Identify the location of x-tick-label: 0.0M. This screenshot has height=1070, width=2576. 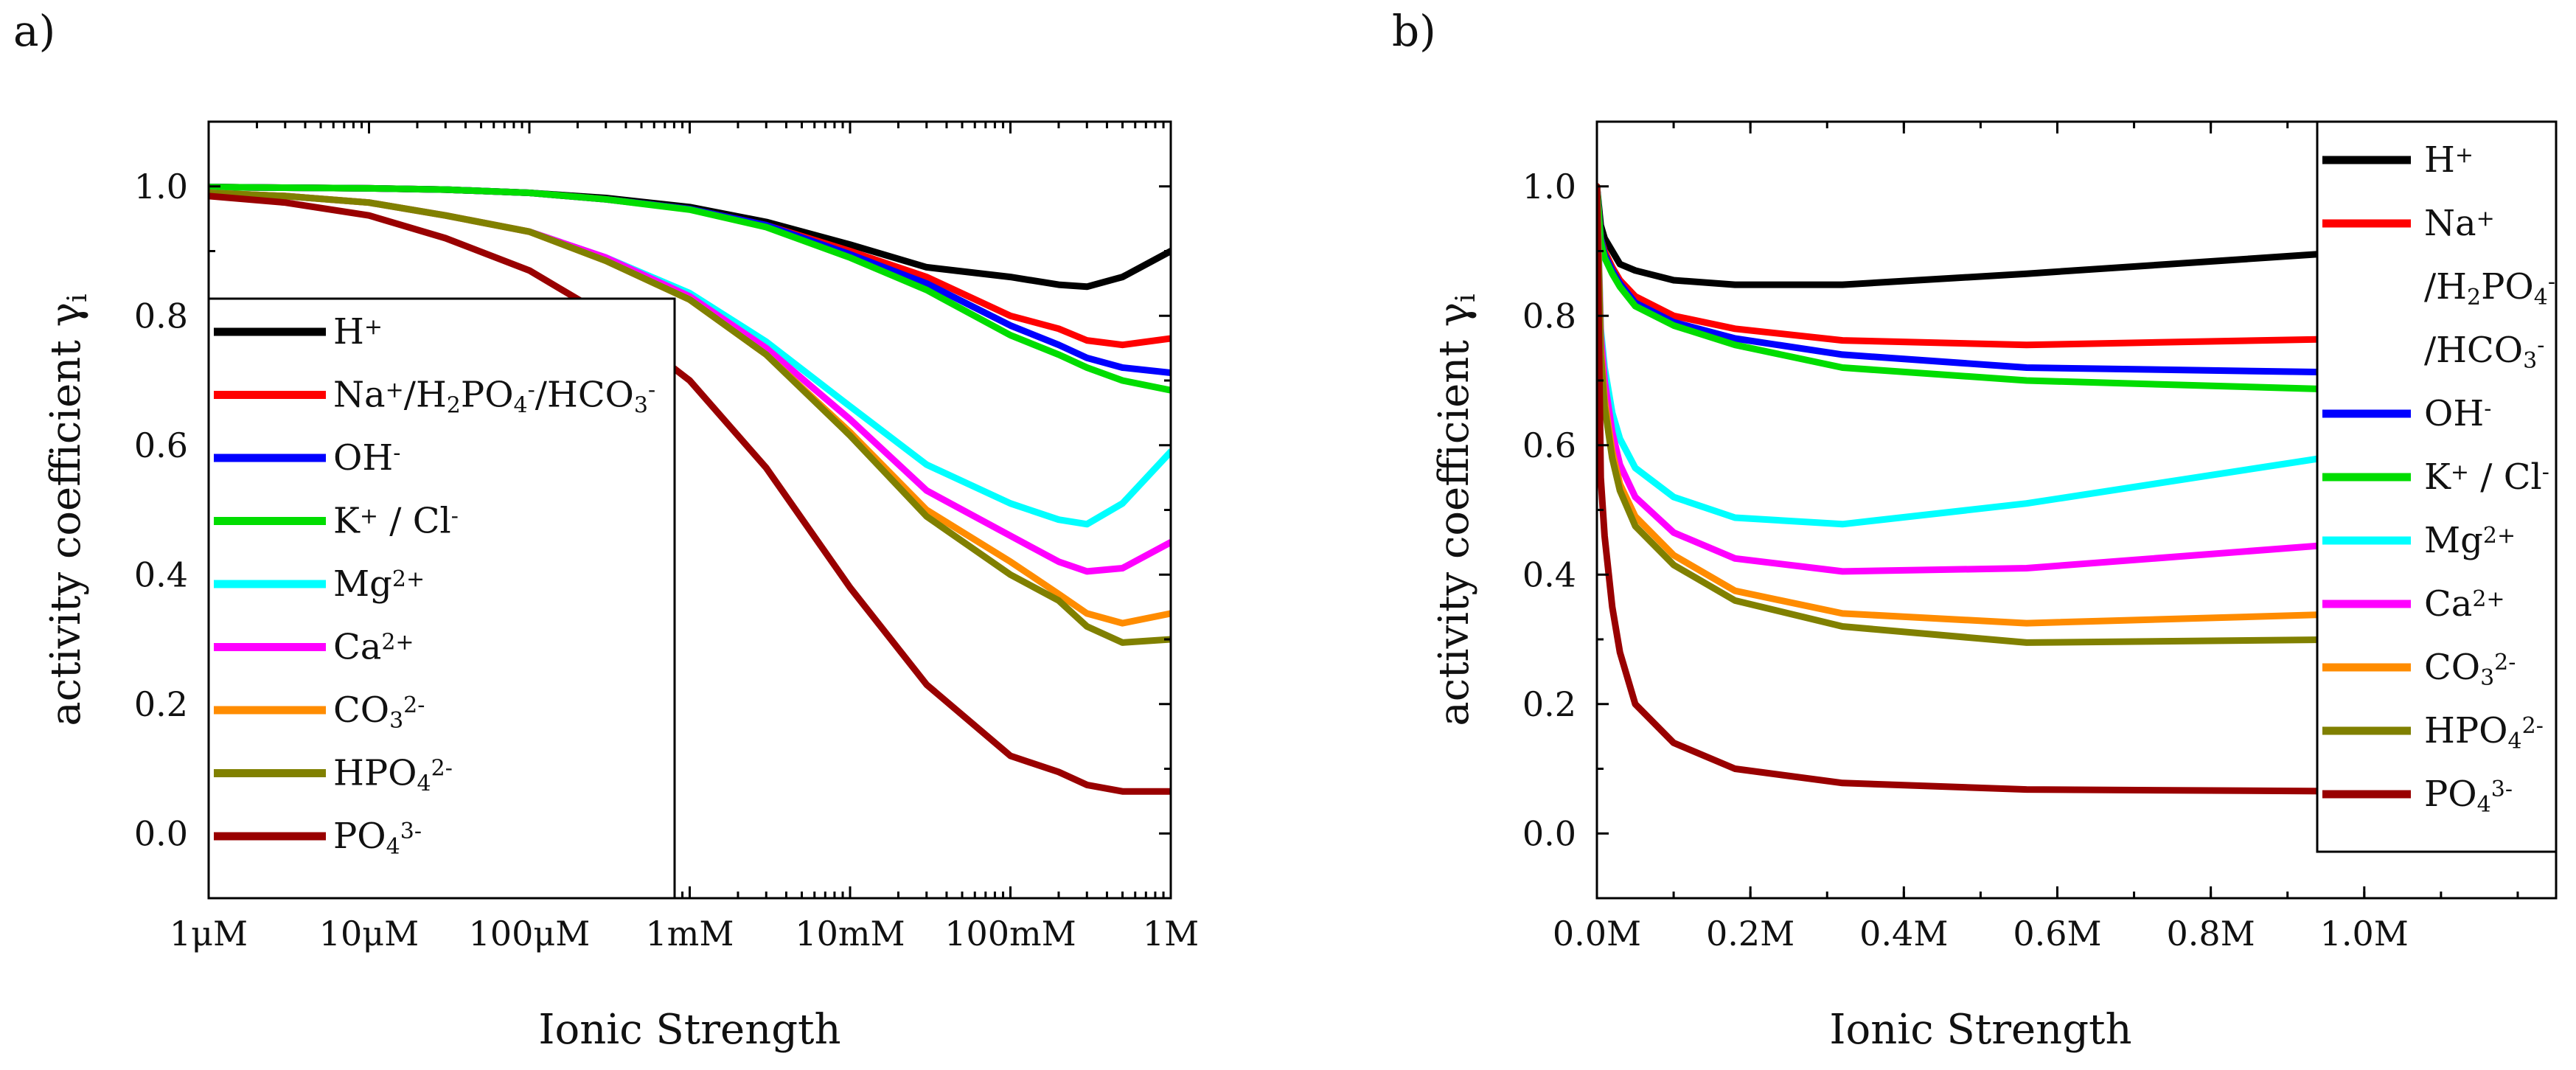
(1597, 933).